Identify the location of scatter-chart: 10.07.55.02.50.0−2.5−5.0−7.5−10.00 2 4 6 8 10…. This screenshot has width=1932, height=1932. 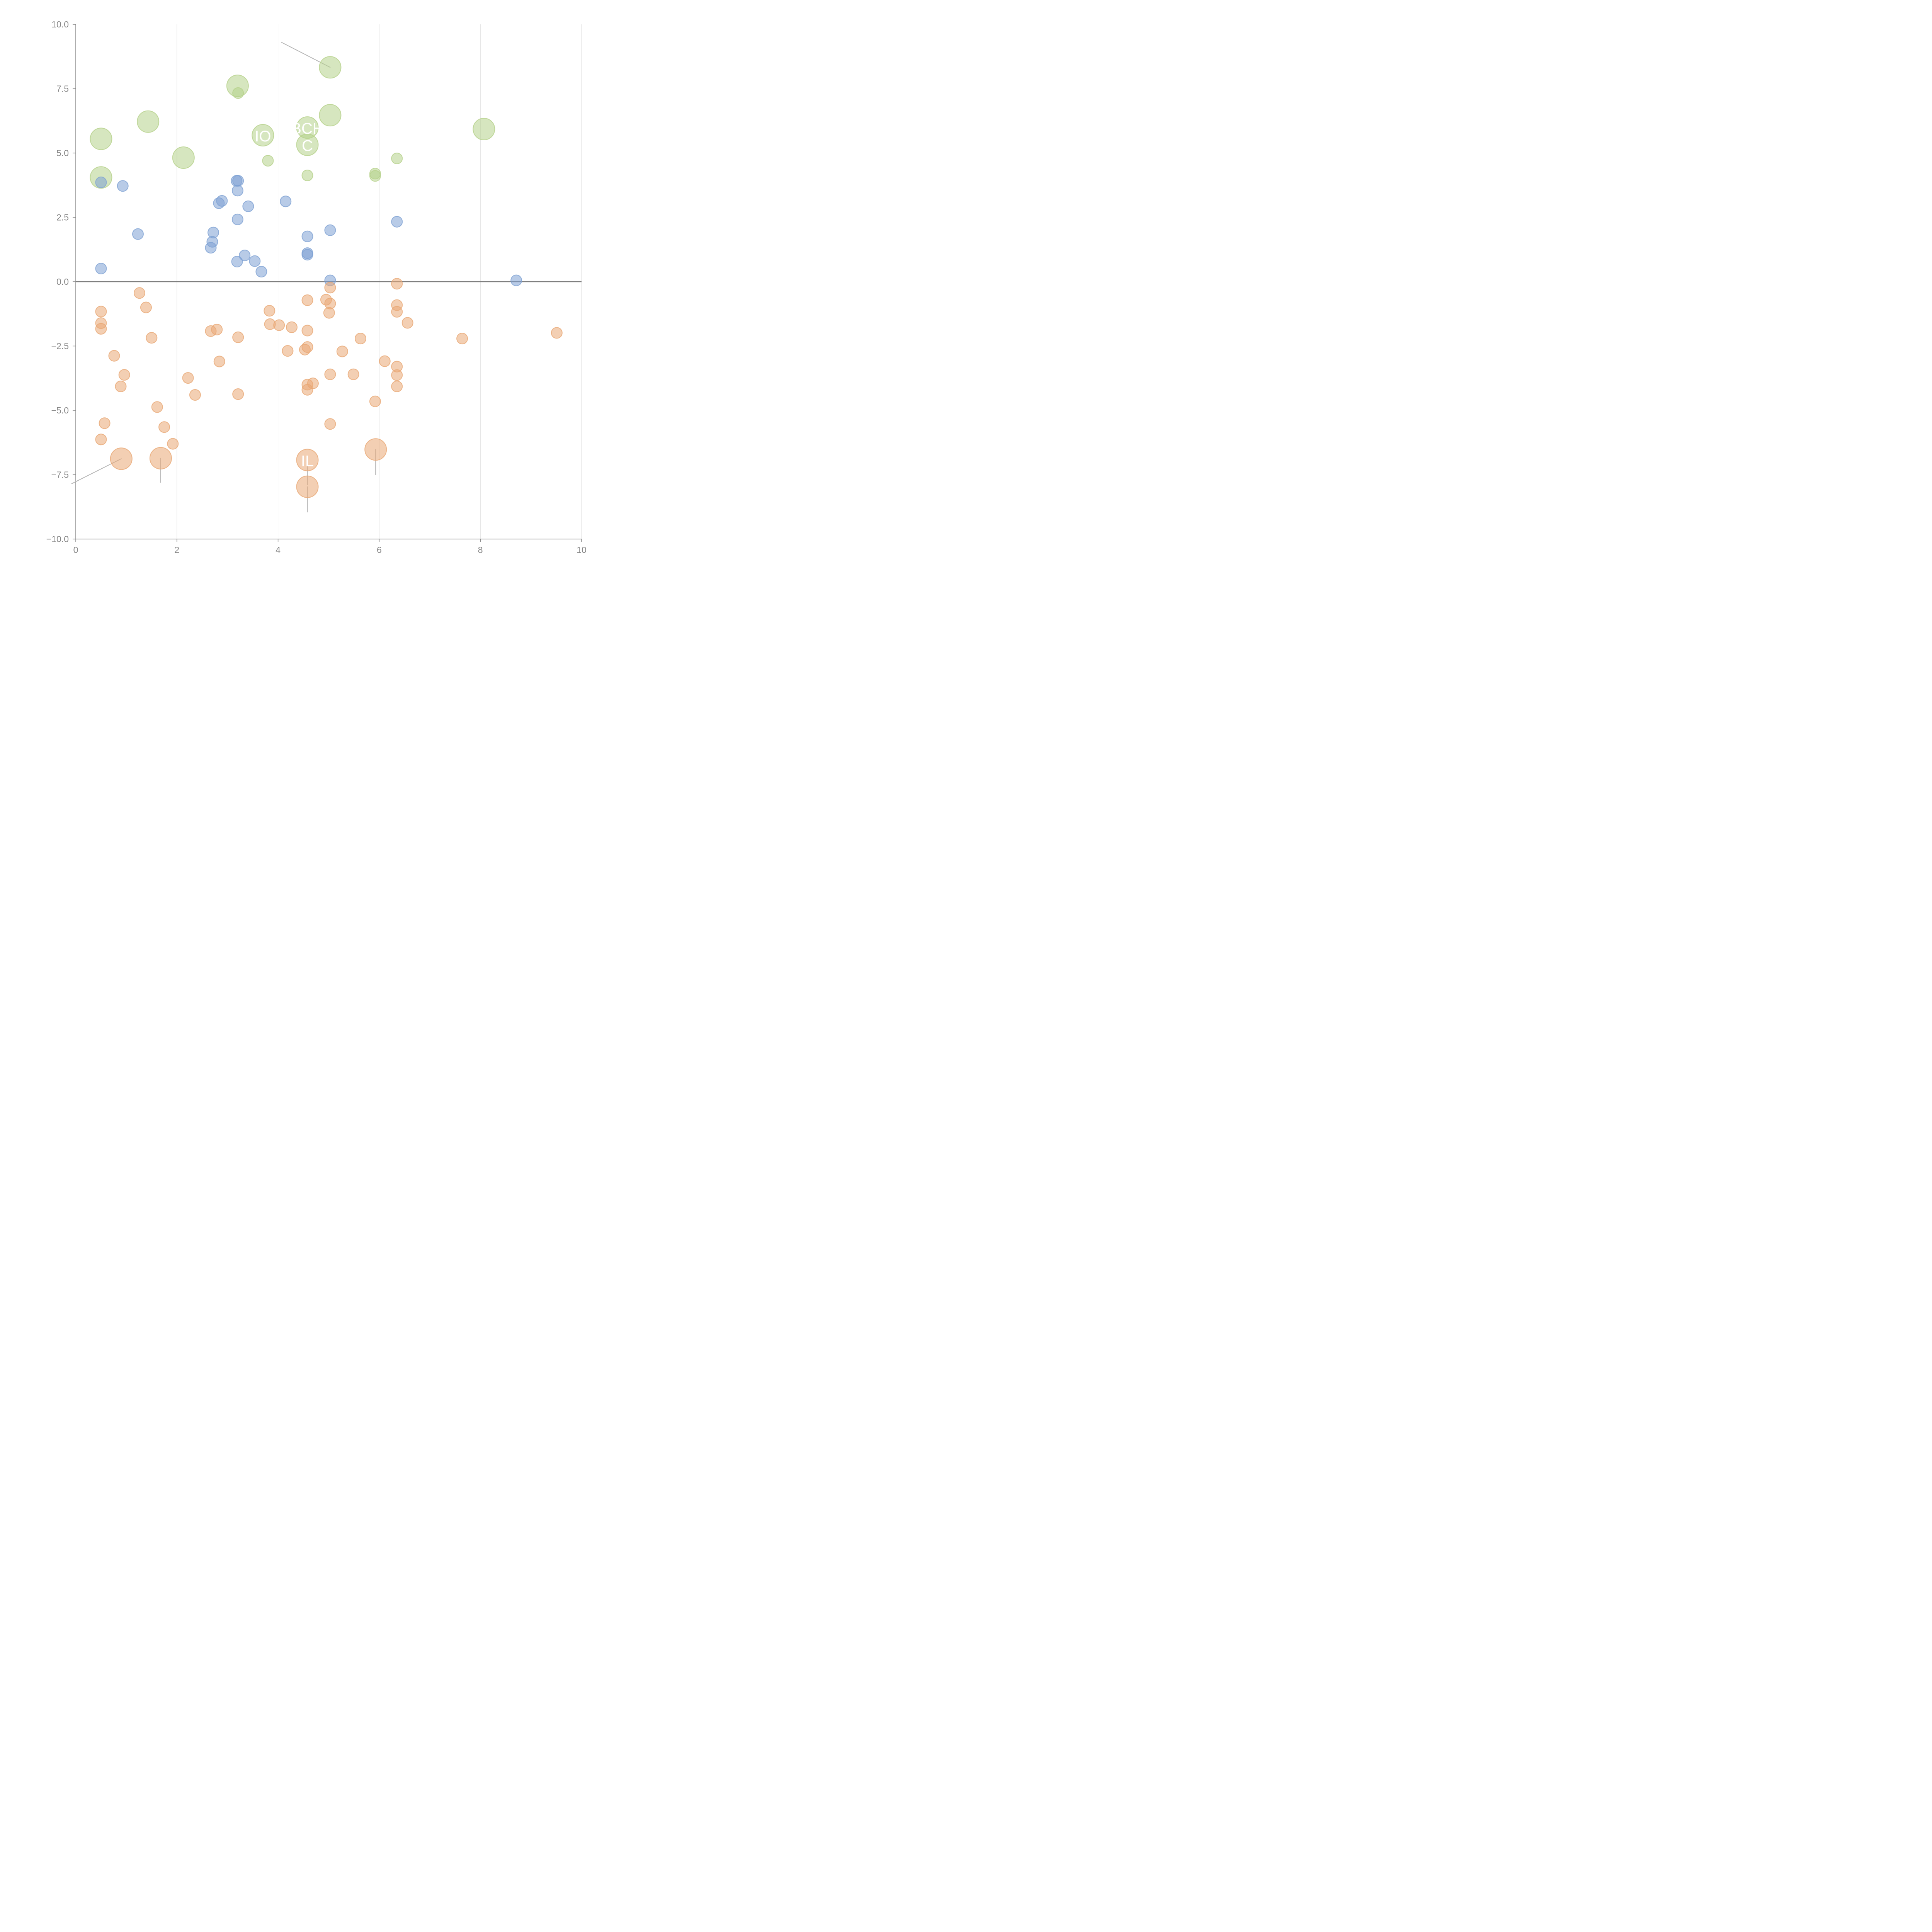
(316, 287).